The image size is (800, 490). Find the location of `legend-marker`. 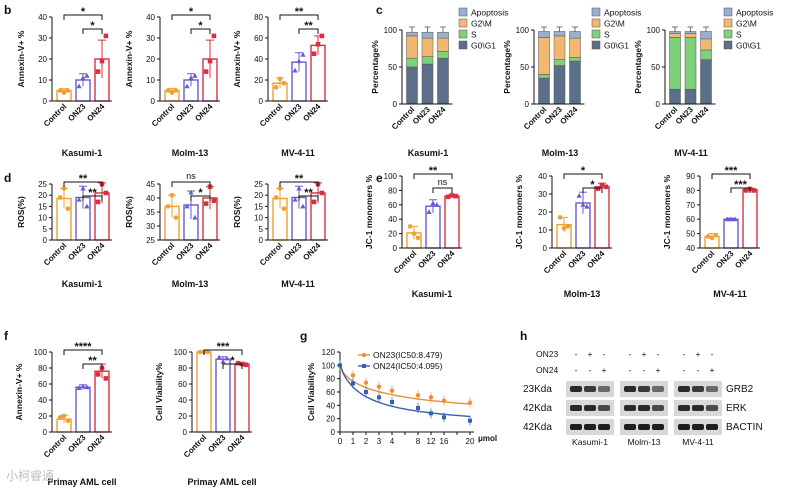

legend-marker is located at coordinates (364, 355).